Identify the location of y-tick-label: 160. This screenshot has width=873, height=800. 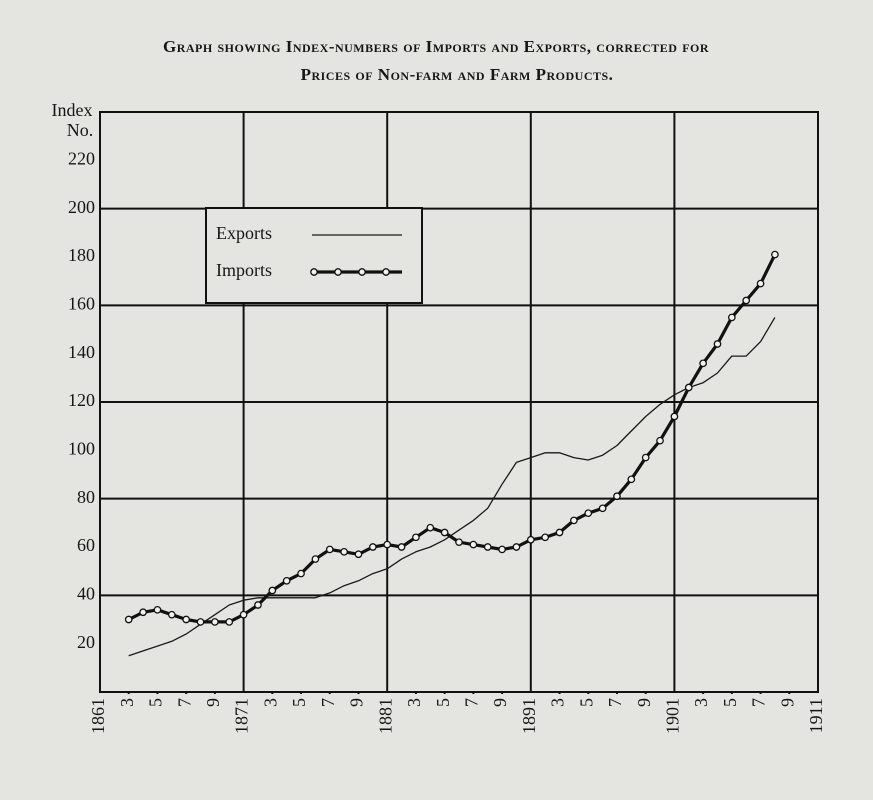
(81, 303).